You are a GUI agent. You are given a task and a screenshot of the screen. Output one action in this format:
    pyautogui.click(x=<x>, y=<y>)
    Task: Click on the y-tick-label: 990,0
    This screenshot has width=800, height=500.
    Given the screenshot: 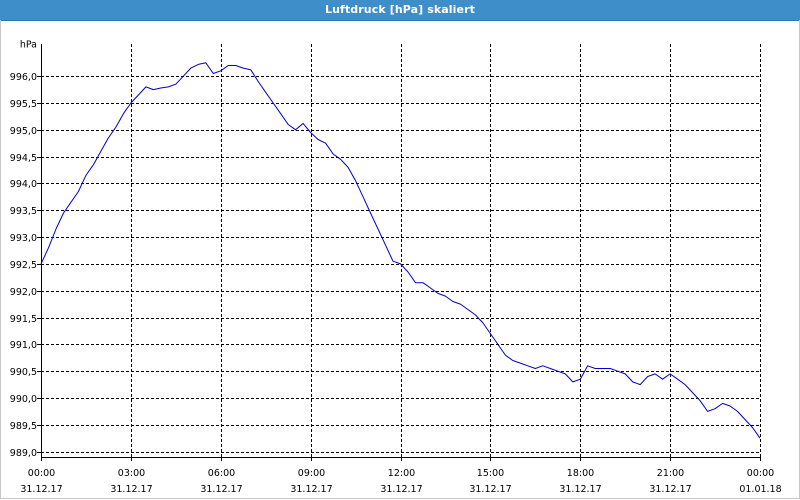 What is the action you would take?
    pyautogui.click(x=23, y=399)
    